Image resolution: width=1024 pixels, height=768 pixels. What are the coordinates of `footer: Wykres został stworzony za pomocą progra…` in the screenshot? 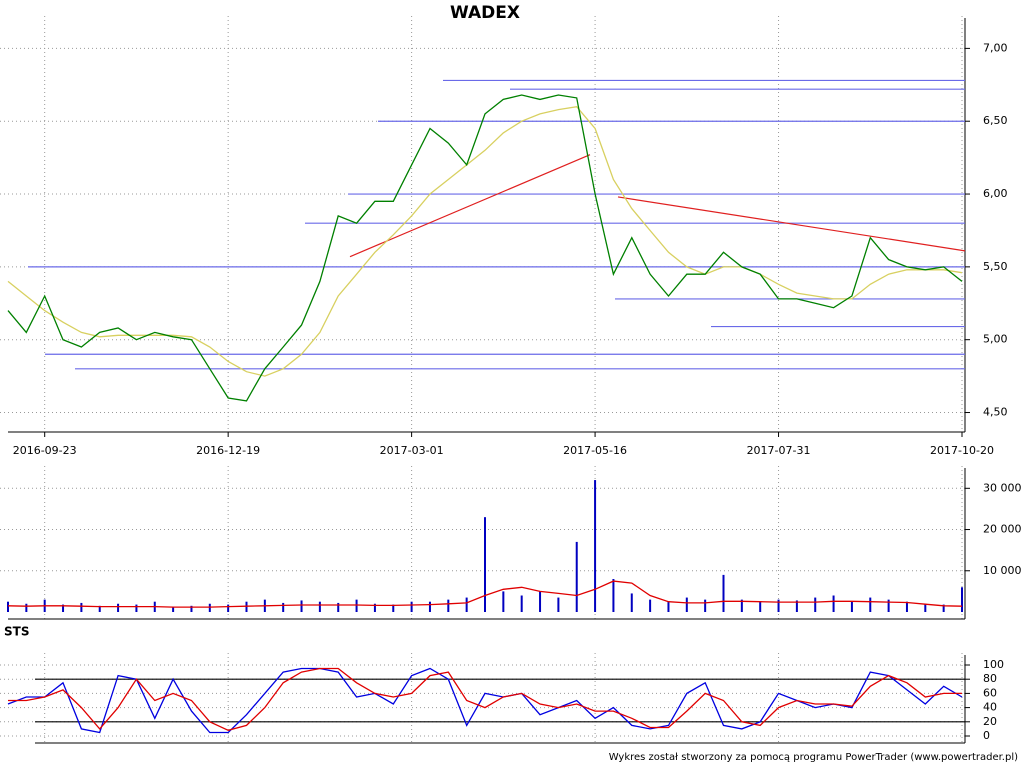 It's located at (813, 757).